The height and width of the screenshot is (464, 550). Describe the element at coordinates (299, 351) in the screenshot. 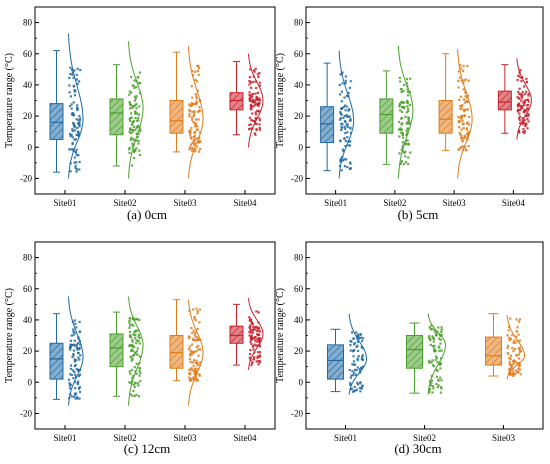

I see `y-tick-label: 20` at that location.